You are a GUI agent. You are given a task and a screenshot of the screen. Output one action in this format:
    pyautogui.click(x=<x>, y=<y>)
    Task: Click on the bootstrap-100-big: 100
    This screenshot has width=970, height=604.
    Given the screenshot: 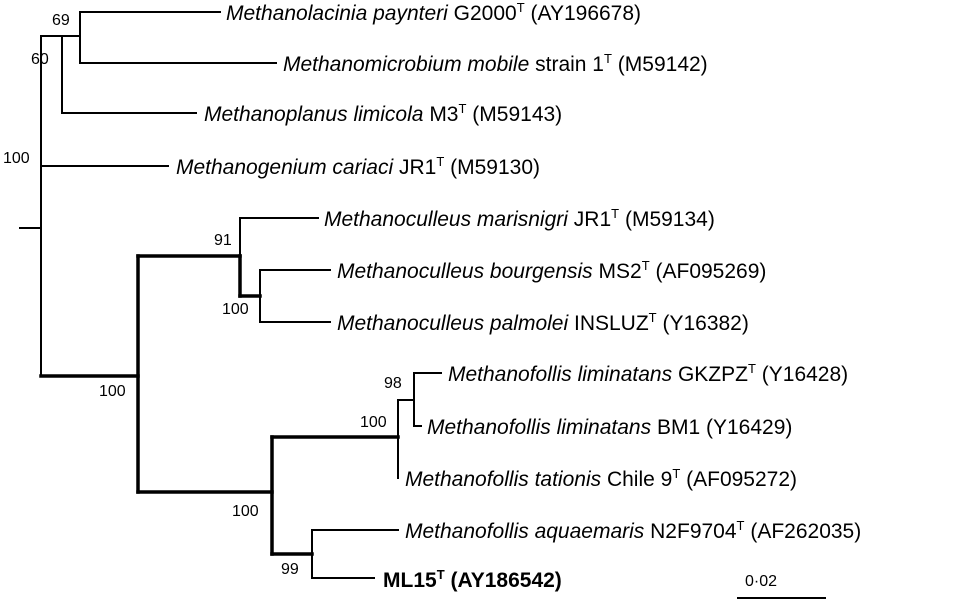 What is the action you would take?
    pyautogui.click(x=112, y=391)
    